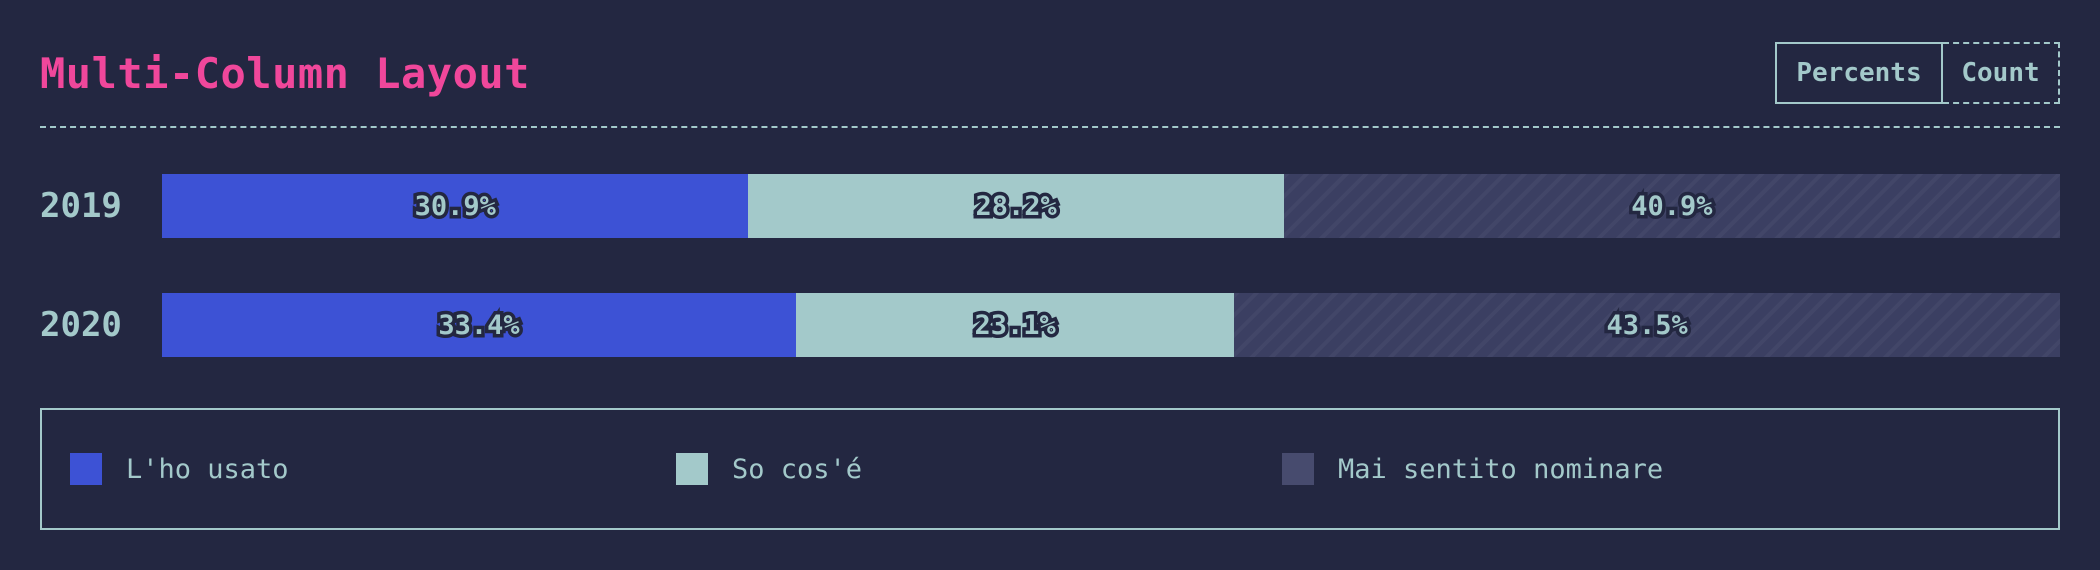 The height and width of the screenshot is (570, 2100). What do you see at coordinates (1050, 127) in the screenshot?
I see `header-divider` at bounding box center [1050, 127].